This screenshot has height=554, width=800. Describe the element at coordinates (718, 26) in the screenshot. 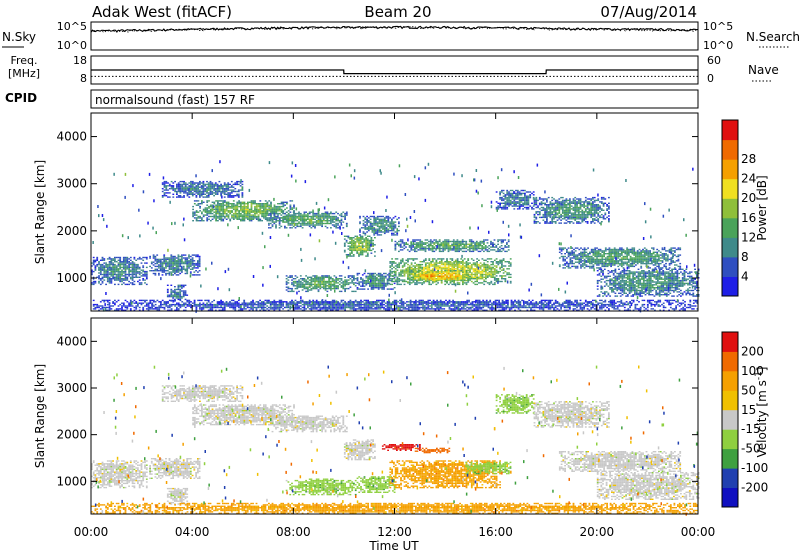

I see `noise-tick-top-right: 10^5` at that location.